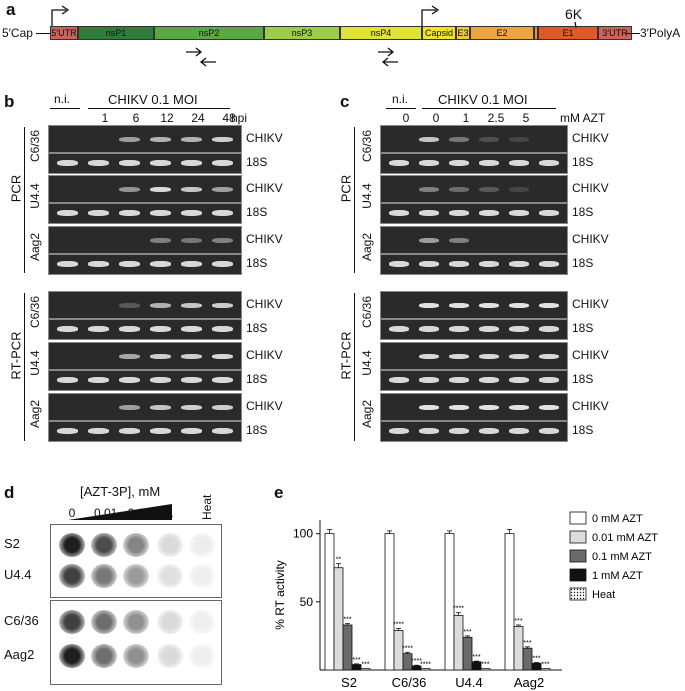 The width and height of the screenshot is (685, 691). What do you see at coordinates (19, 654) in the screenshot?
I see `d-row-label: Aag2` at bounding box center [19, 654].